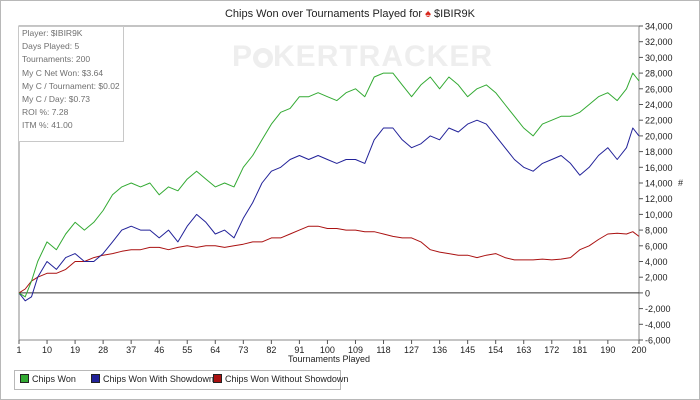 This screenshot has width=700, height=400. Describe the element at coordinates (659, 199) in the screenshot. I see `y-tick-label: 12,000` at that location.